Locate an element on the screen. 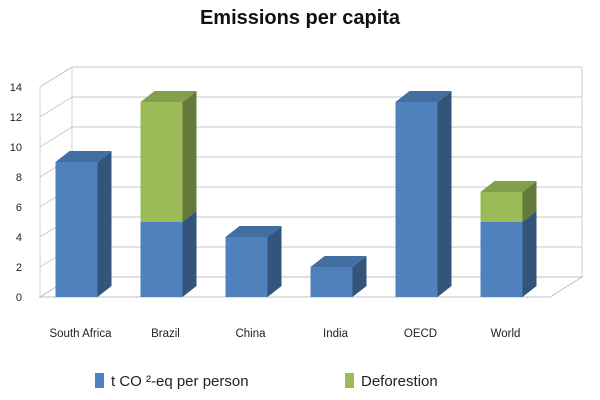 Image resolution: width=600 pixels, height=400 pixels. legend-item: Deforestion is located at coordinates (391, 381).